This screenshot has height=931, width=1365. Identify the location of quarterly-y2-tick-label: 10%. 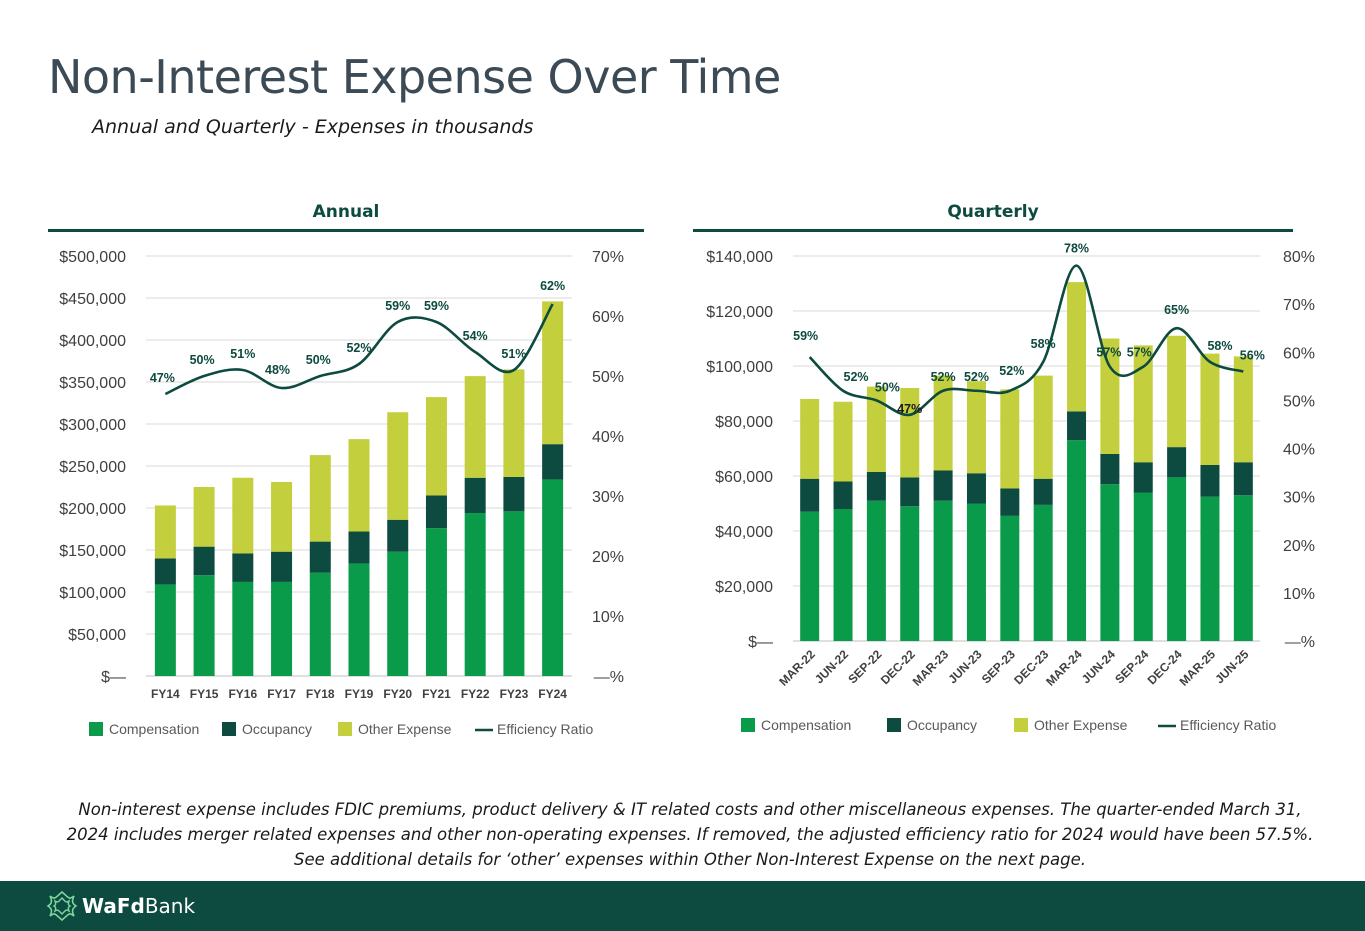
(1299, 594).